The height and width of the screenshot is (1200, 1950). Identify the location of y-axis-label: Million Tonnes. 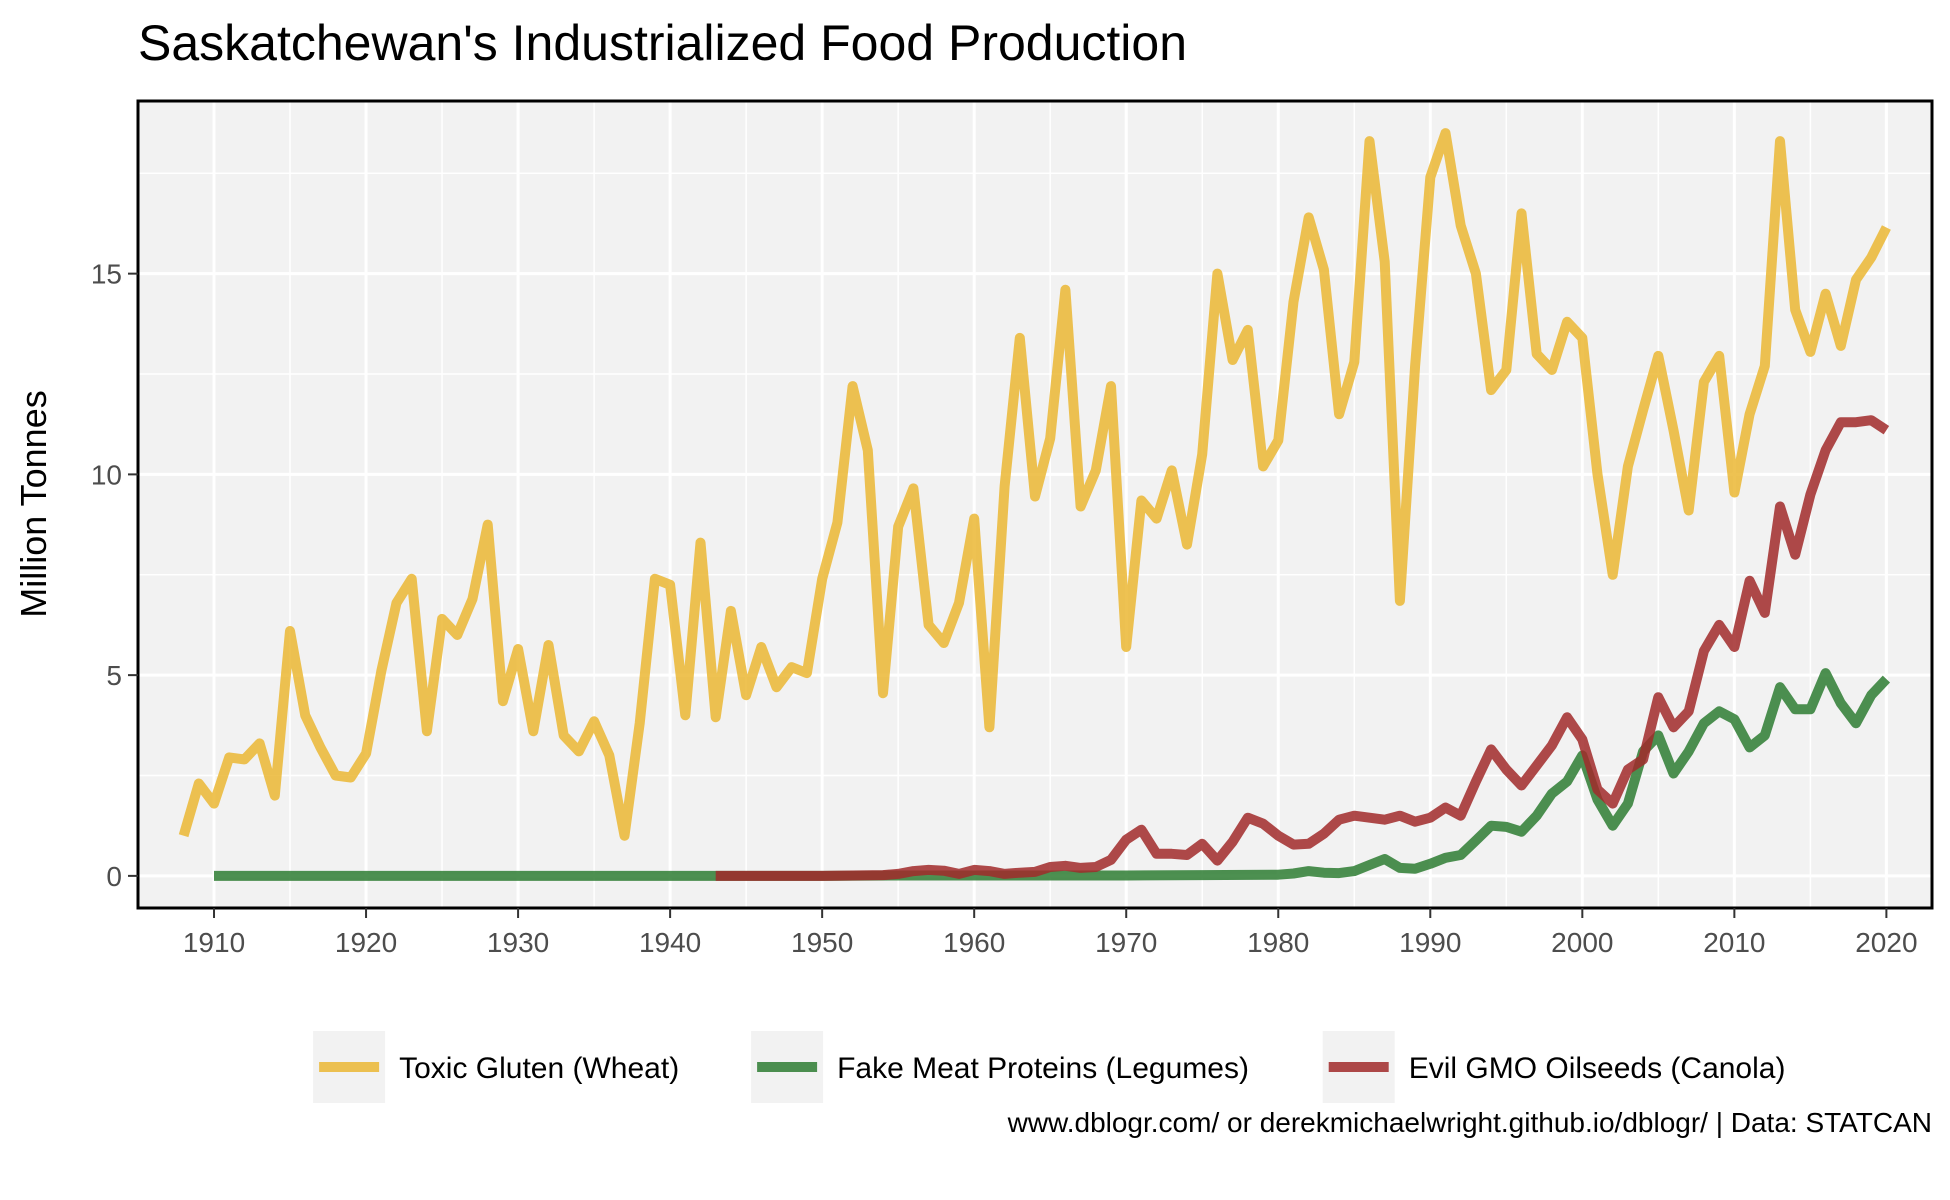
(33, 503).